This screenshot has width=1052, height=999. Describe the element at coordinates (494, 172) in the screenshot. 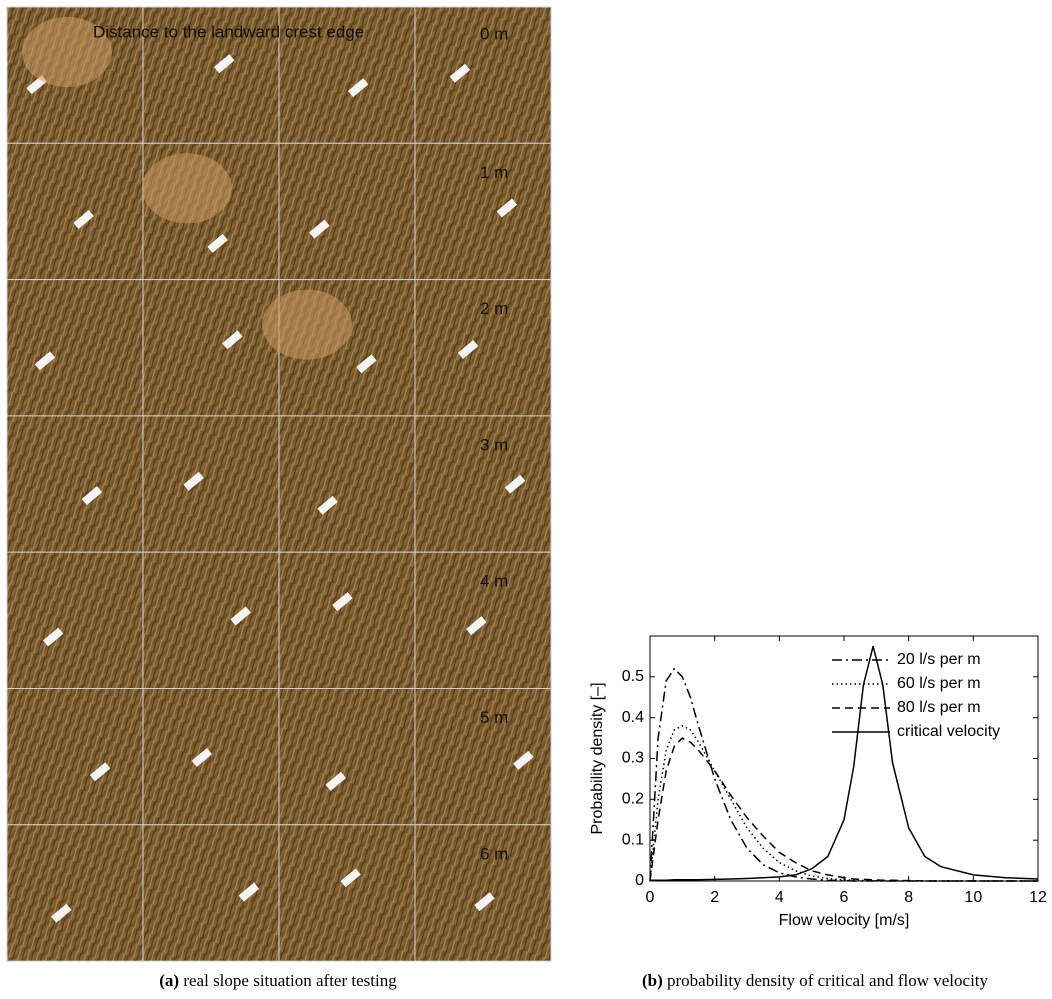

I see `row-label: 1 m` at that location.